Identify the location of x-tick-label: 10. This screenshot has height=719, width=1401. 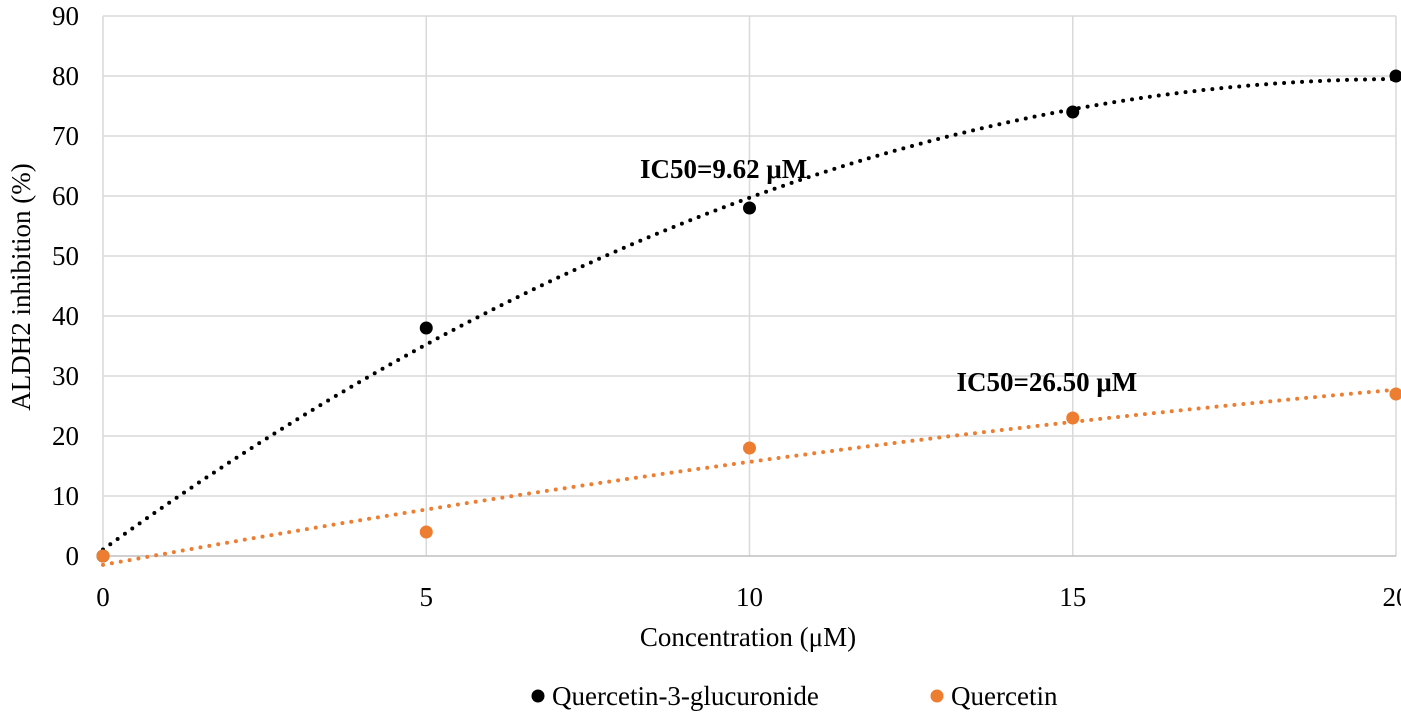
(749, 597).